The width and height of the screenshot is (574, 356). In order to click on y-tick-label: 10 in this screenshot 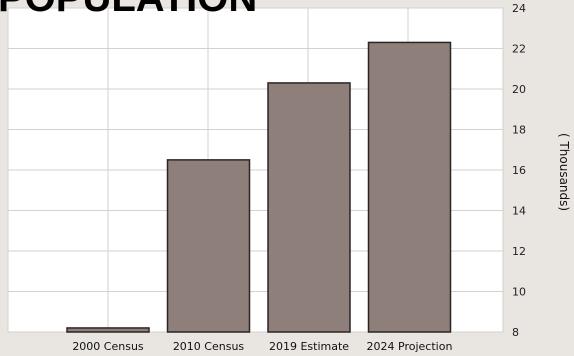, I will do `click(519, 292)`.